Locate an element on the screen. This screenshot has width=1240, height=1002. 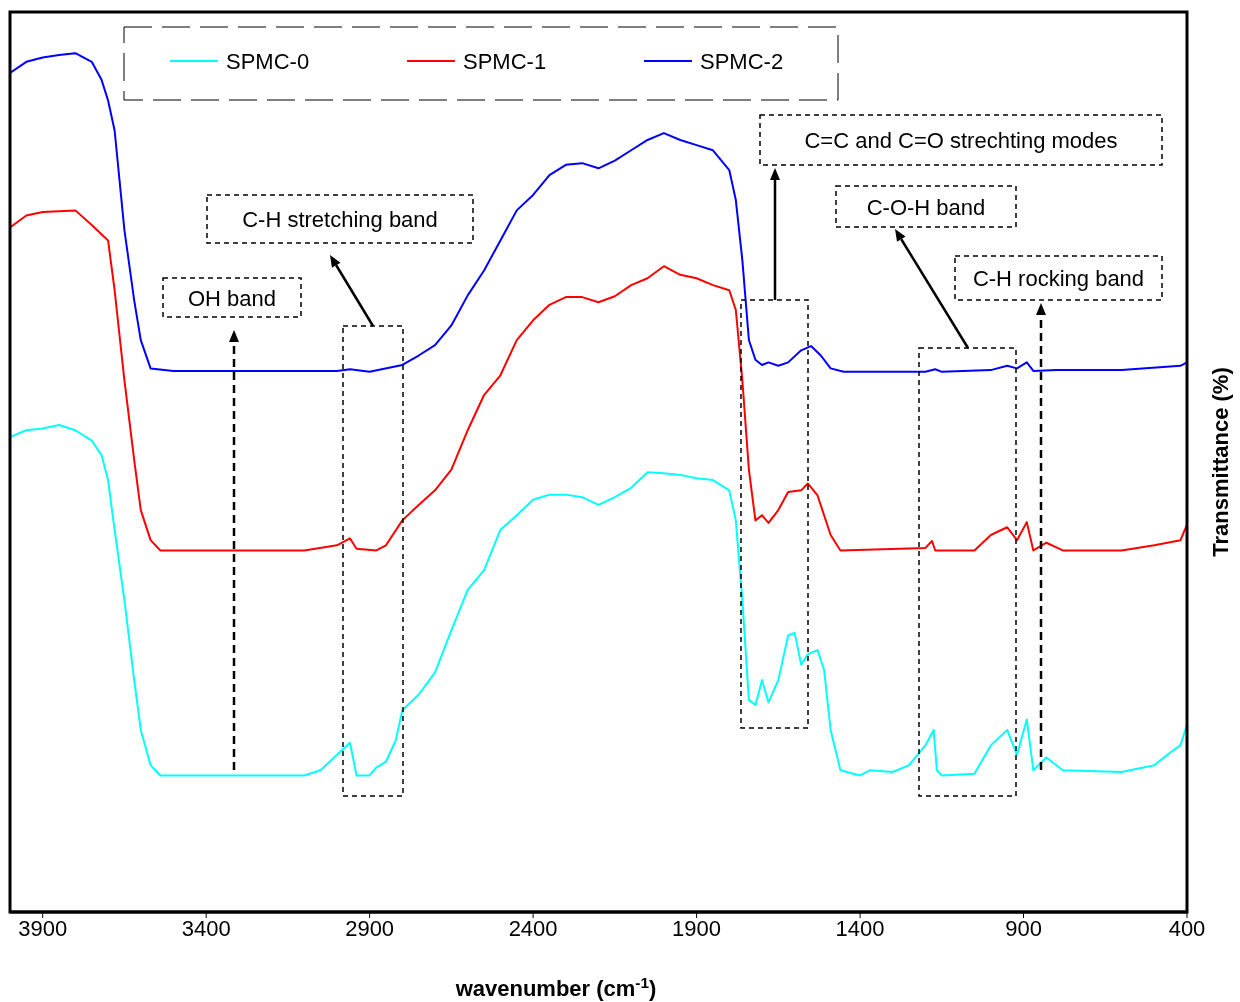
annotation: C=C and C=O strechting modes is located at coordinates (961, 140).